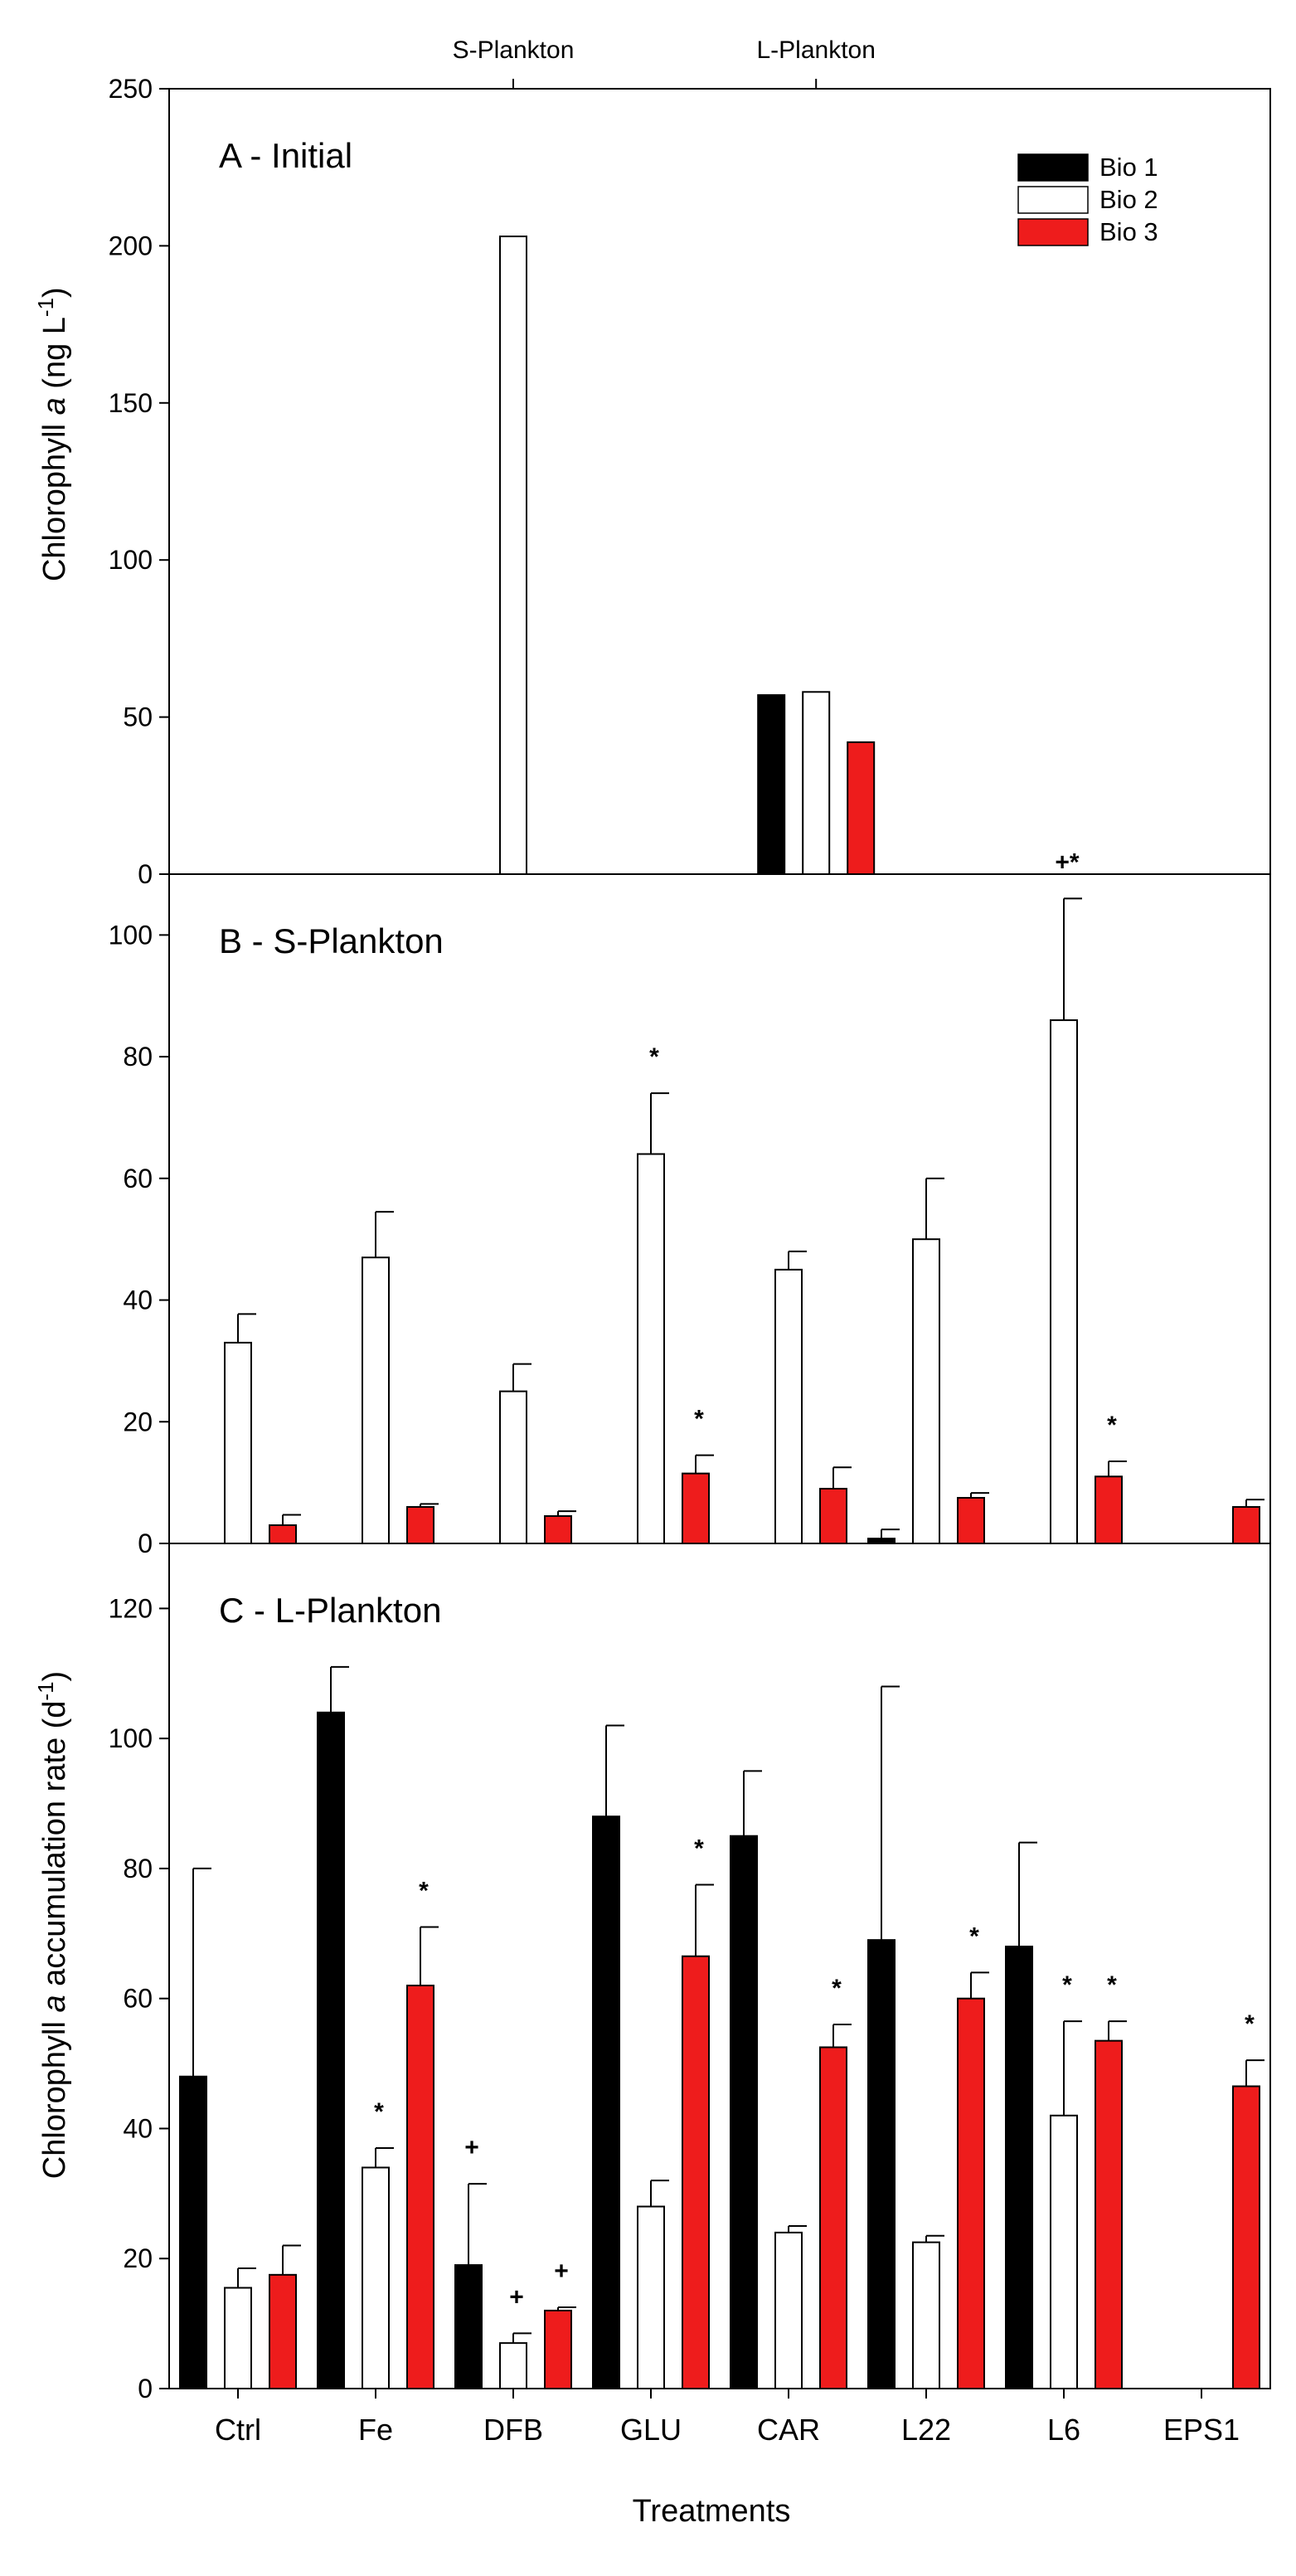  Describe the element at coordinates (131, 89) in the screenshot. I see `y-tick-label: 250` at that location.